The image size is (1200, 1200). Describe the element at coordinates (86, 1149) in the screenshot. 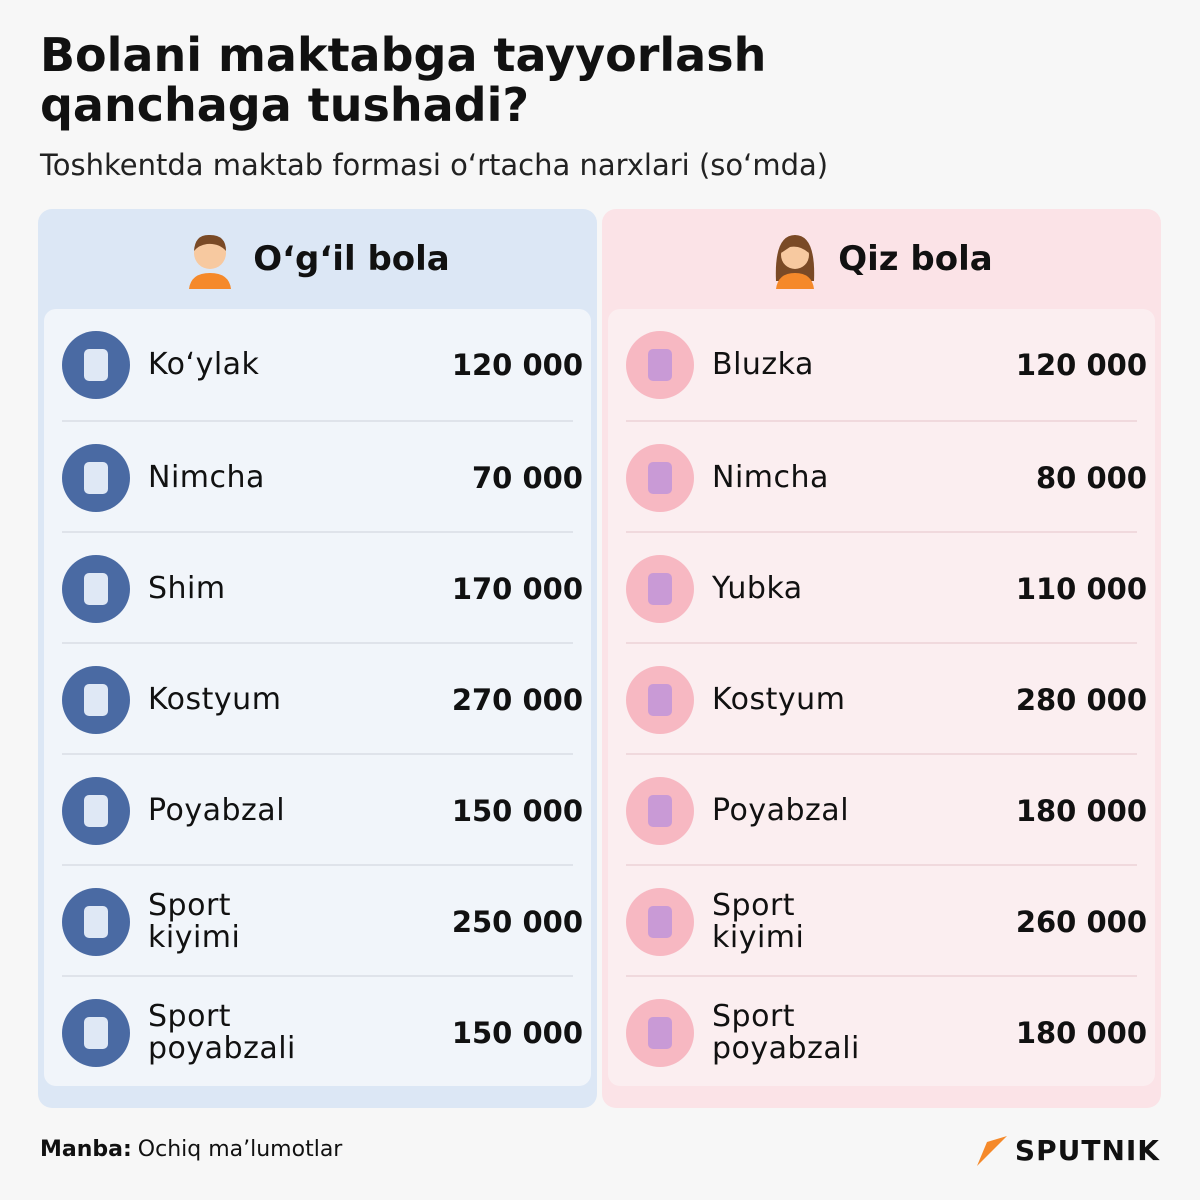

I see `source-label: Manba:` at that location.